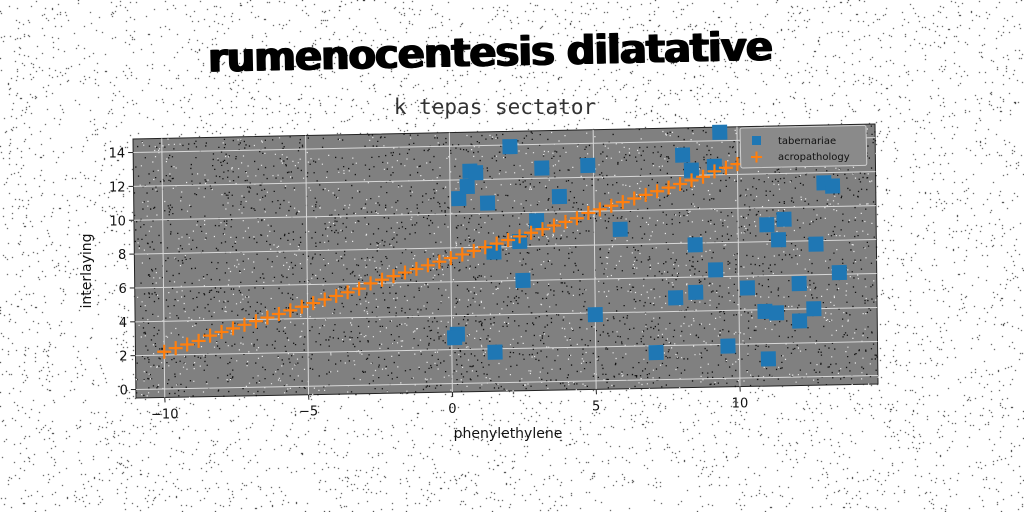 This screenshot has height=512, width=1024. Describe the element at coordinates (122, 273) in the screenshot. I see `y-axis-ticks: 0 2 4 6 8 10 12 14` at that location.